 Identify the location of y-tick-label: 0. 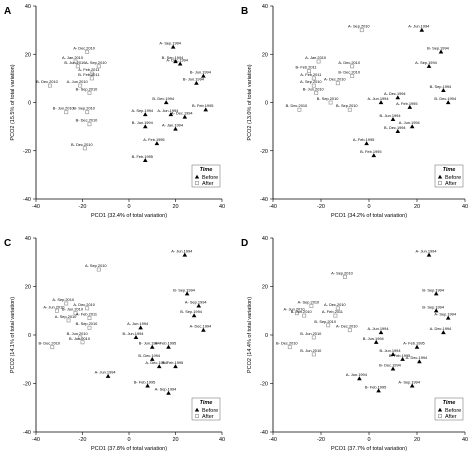
(29, 336).